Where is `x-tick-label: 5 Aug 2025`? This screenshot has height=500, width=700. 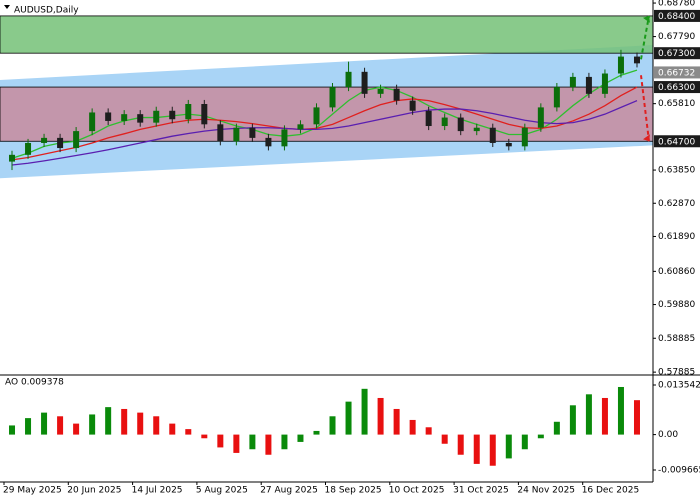 x-tick-label: 5 Aug 2025 is located at coordinates (222, 491).